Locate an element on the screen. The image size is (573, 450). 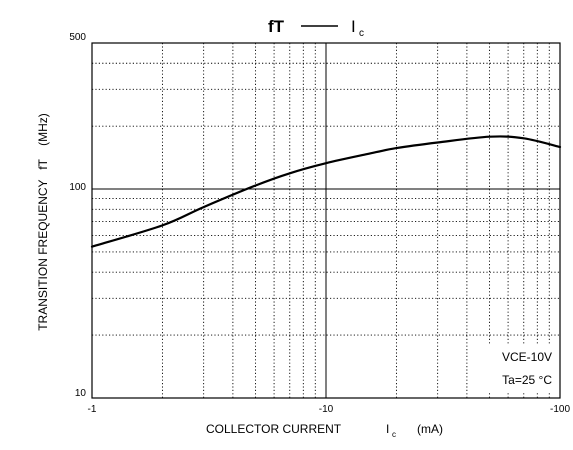
x-axis-label-sub: c is located at coordinates (394, 434).